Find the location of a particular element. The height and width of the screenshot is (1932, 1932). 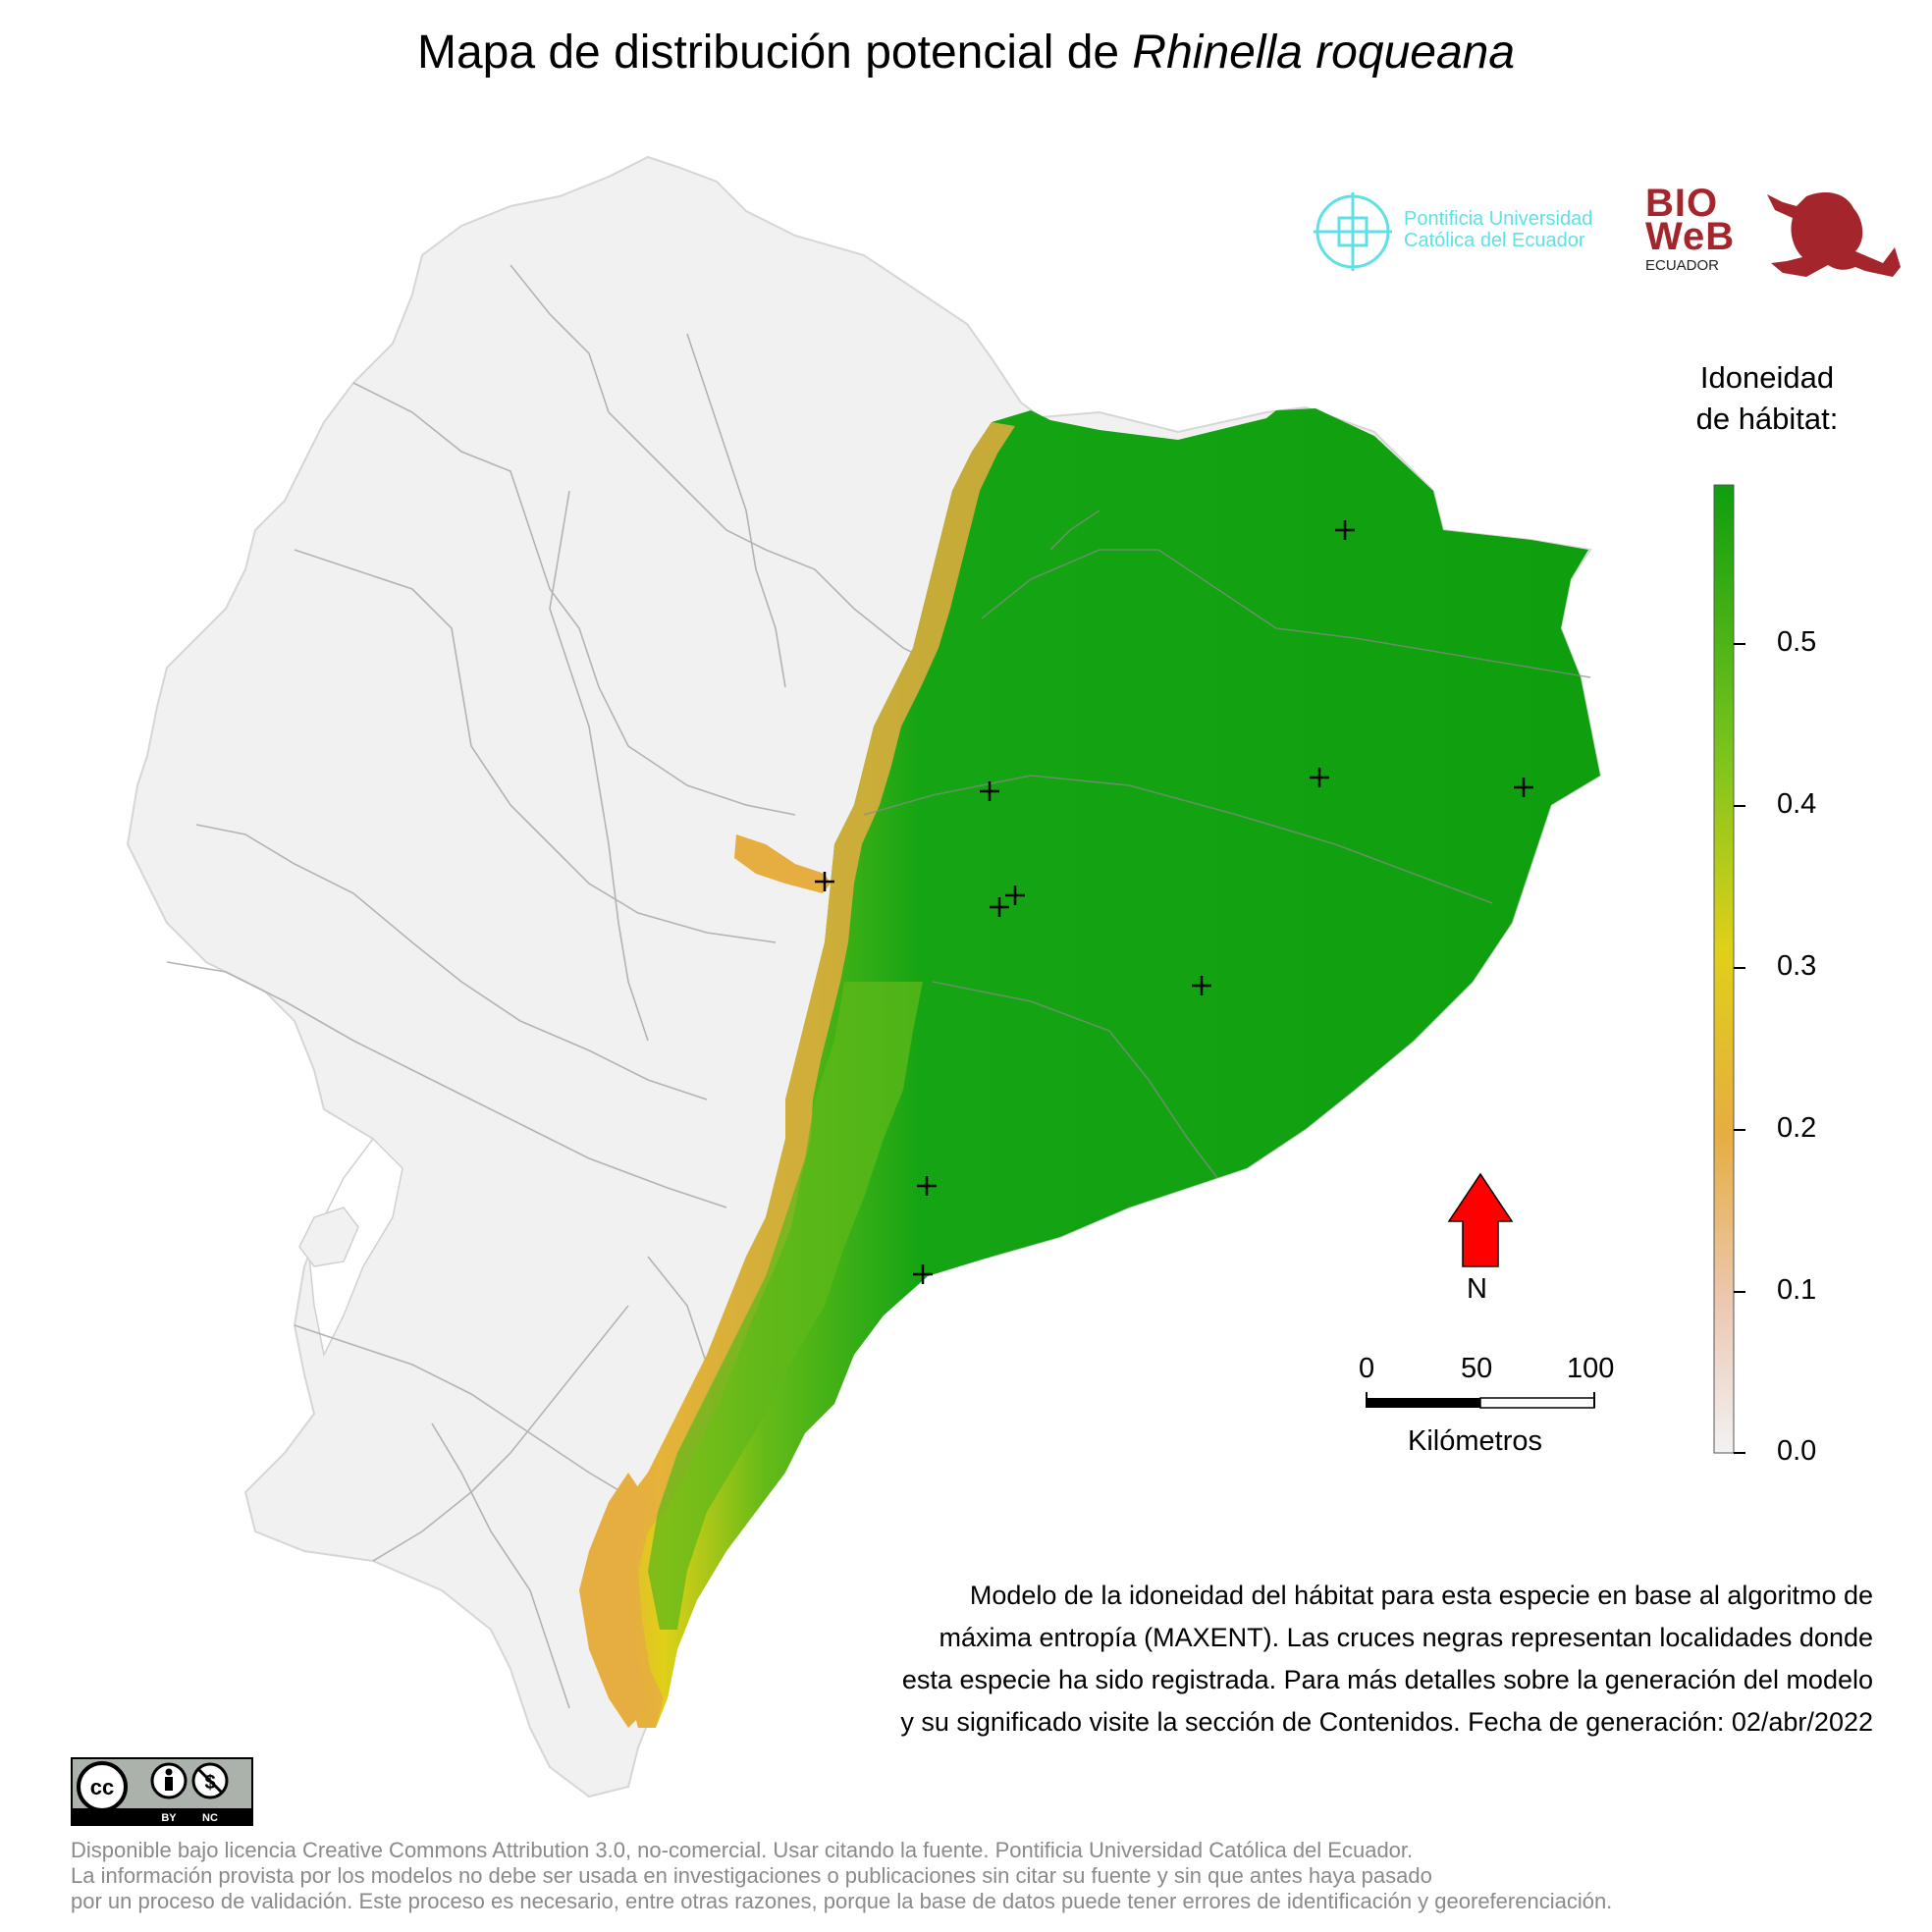

suitability-valley-finger is located at coordinates (782, 863).